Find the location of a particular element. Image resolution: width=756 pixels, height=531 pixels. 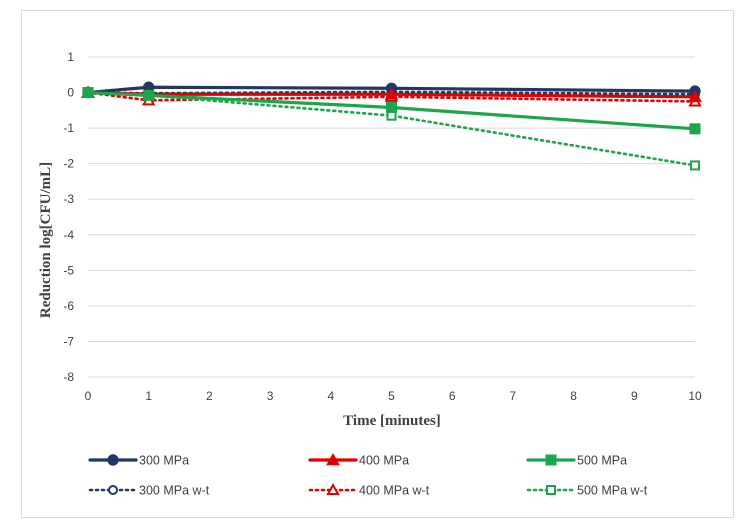

legend-item: 400 MPa is located at coordinates (358, 460).